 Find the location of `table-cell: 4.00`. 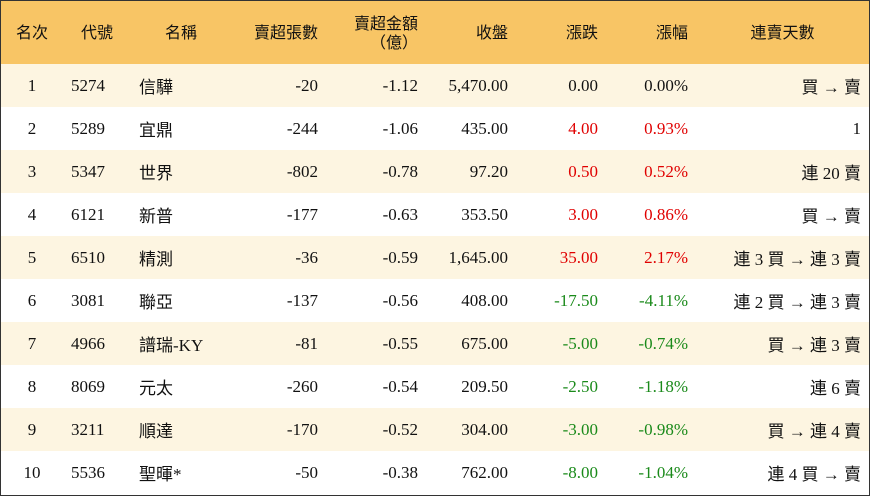

table-cell: 4.00 is located at coordinates (561, 128).